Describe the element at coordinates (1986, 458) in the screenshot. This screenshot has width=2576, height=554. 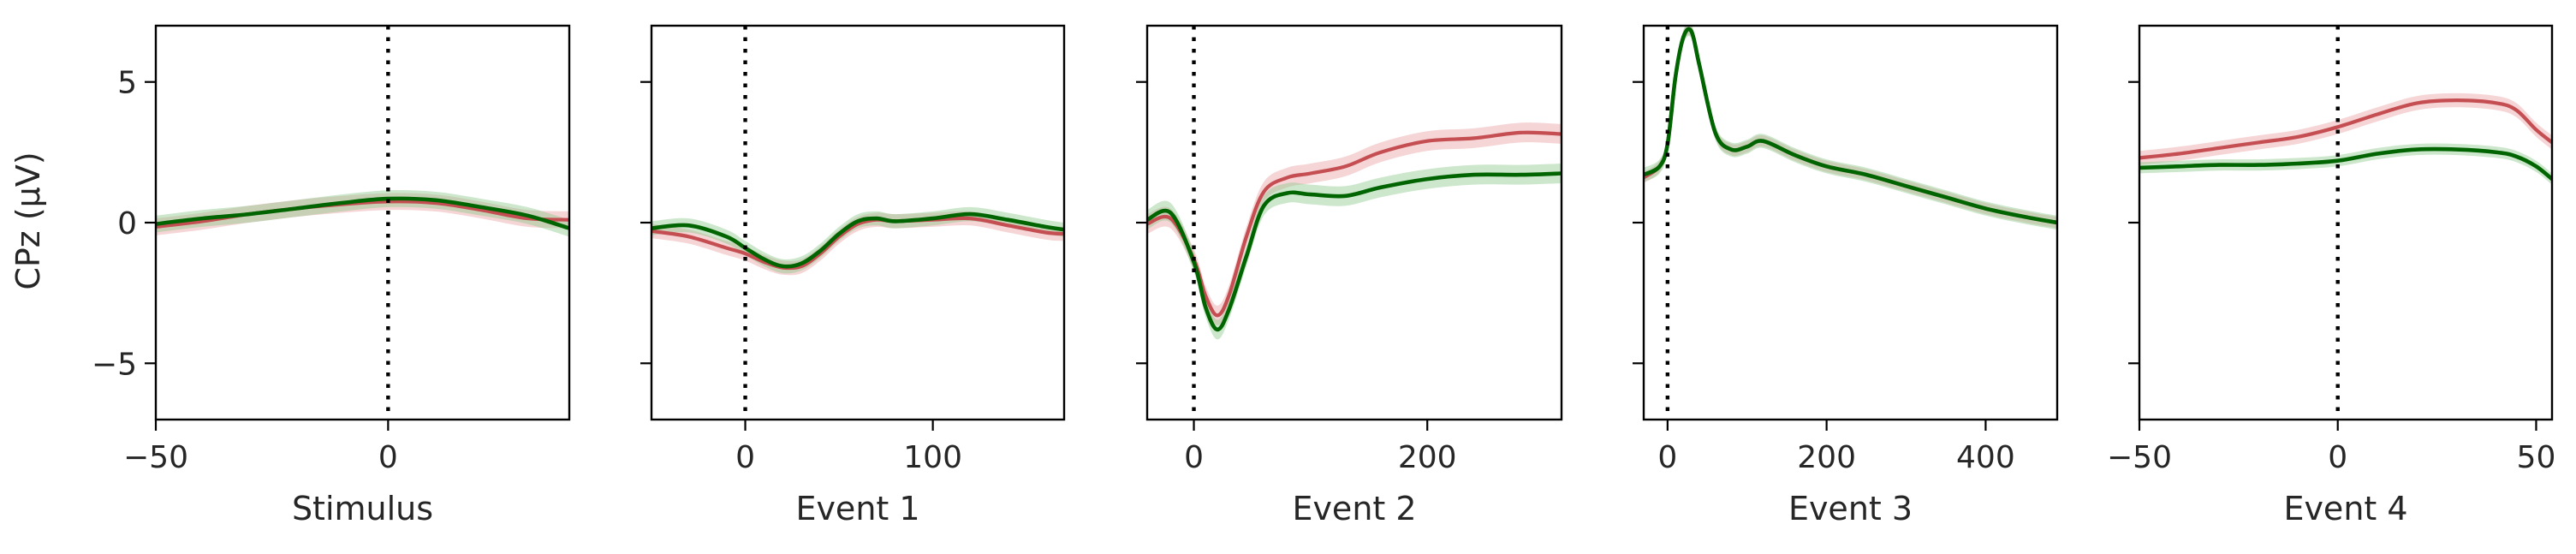
I see `x-tick-label: 400` at that location.